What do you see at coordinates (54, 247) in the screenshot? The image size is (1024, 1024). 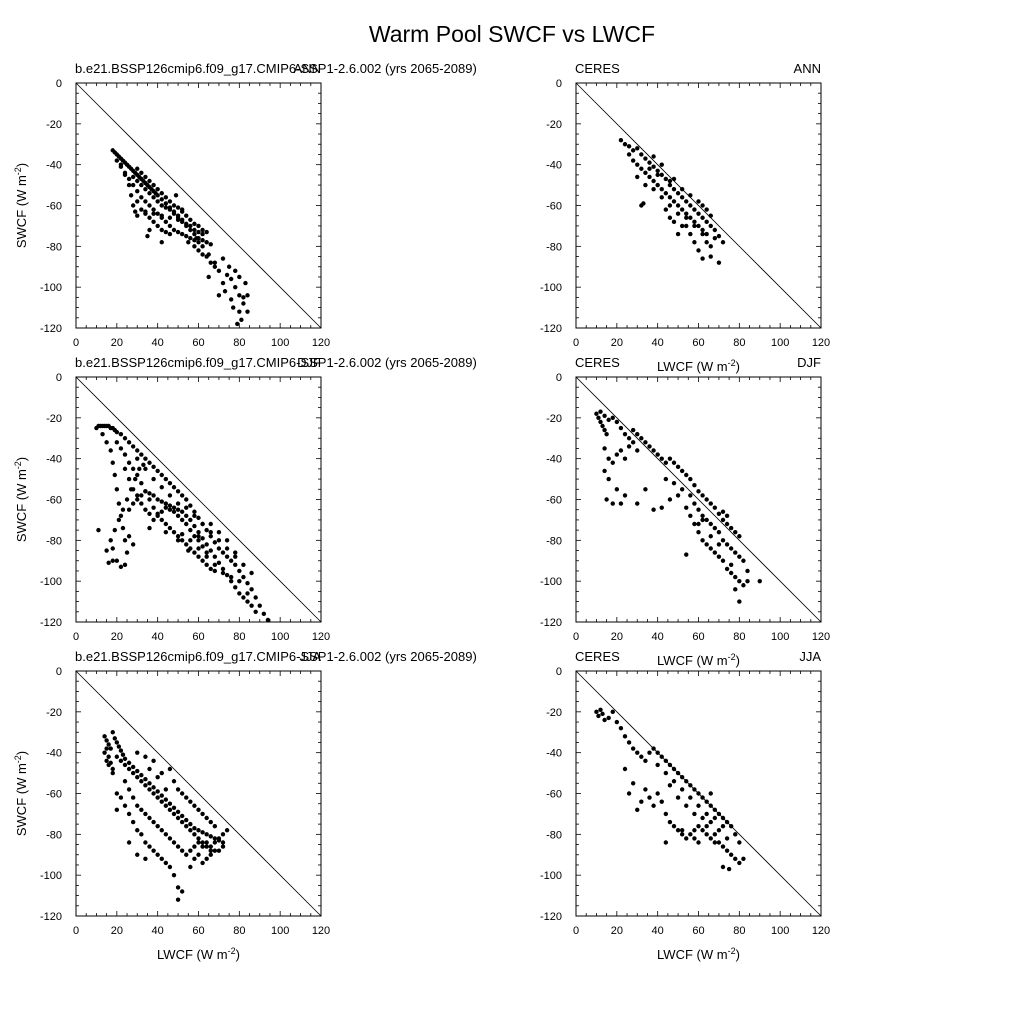 I see `y-tick-label: -80` at bounding box center [54, 247].